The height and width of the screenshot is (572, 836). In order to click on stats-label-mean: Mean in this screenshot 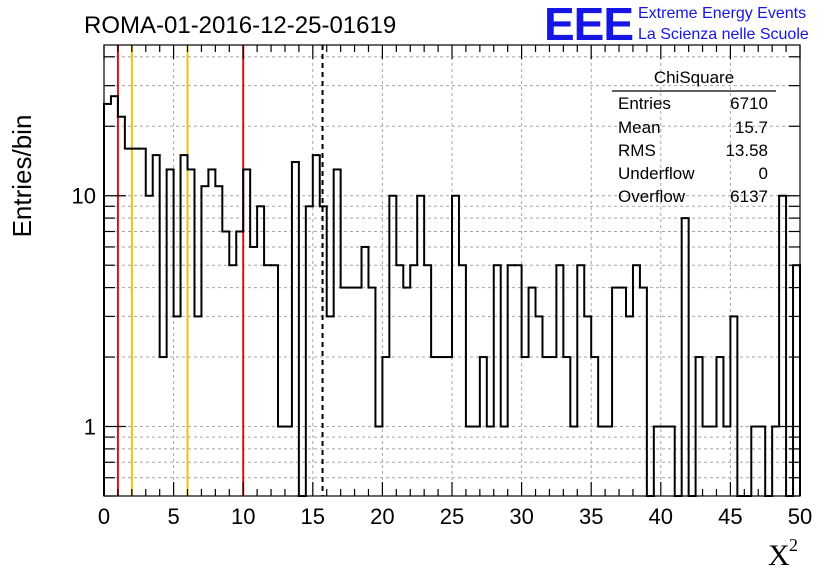, I will do `click(639, 127)`.